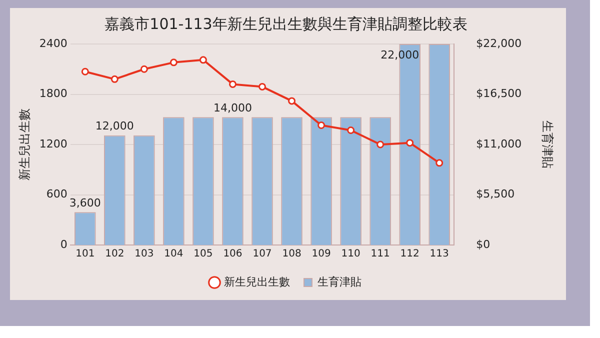  What do you see at coordinates (257, 281) in the screenshot?
I see `legend-label: 新生兒出生數` at bounding box center [257, 281].